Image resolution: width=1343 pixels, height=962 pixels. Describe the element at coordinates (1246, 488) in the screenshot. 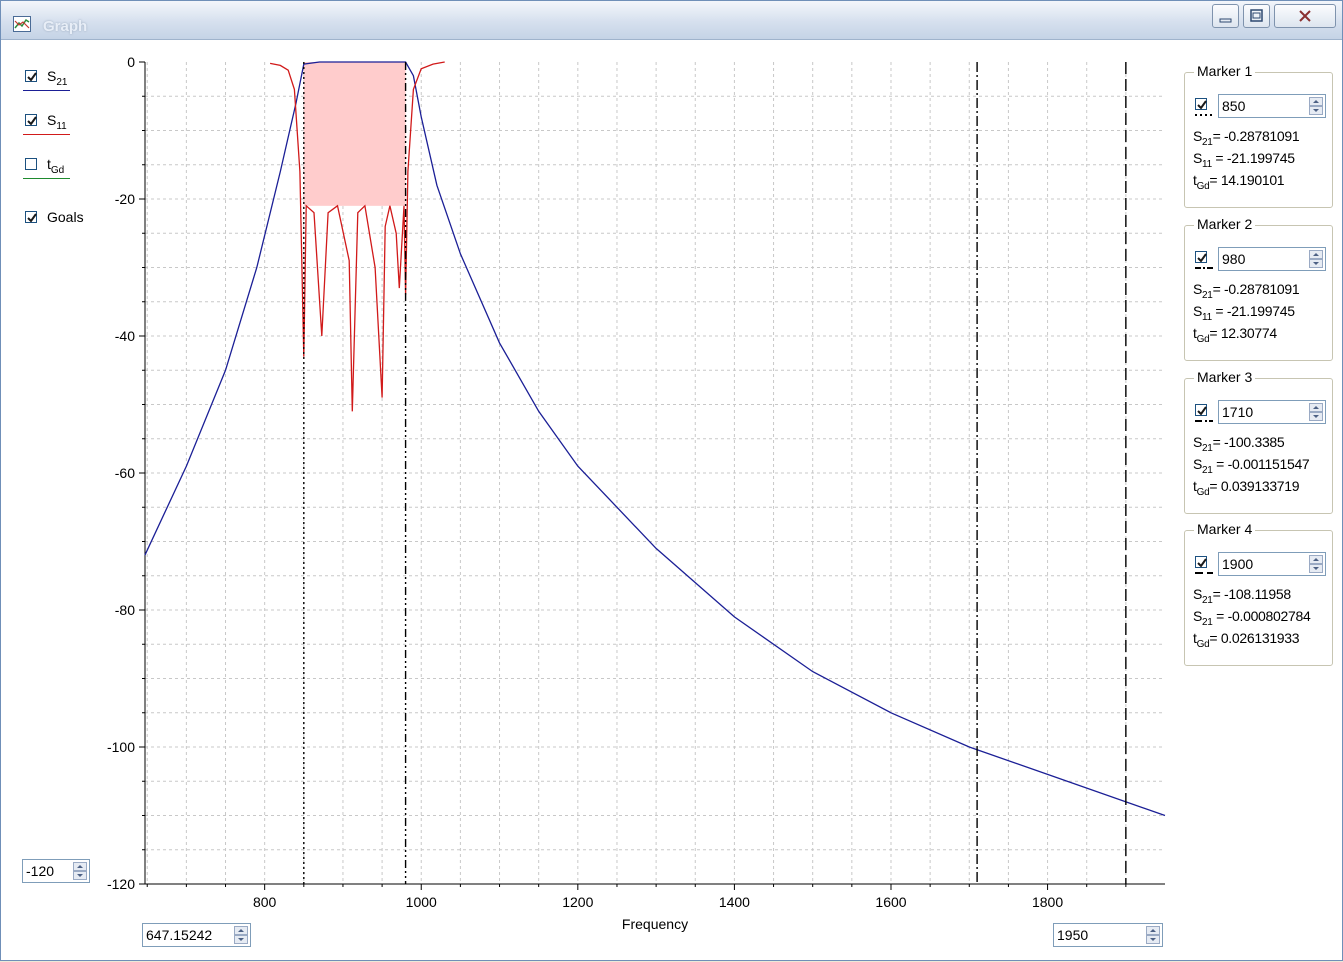

I see `marker-tgd-readout: tGd= 0.039133719` at that location.